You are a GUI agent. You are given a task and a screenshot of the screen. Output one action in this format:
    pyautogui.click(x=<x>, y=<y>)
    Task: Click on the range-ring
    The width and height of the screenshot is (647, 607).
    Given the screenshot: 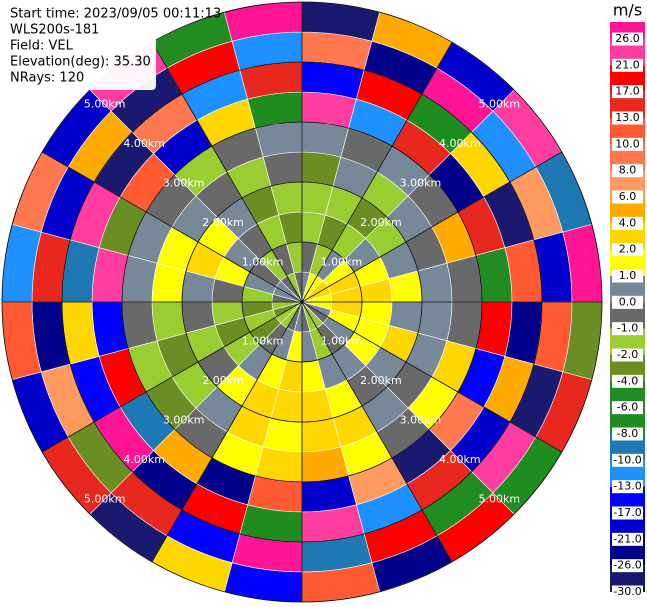 What is the action you would take?
    pyautogui.click(x=302, y=302)
    